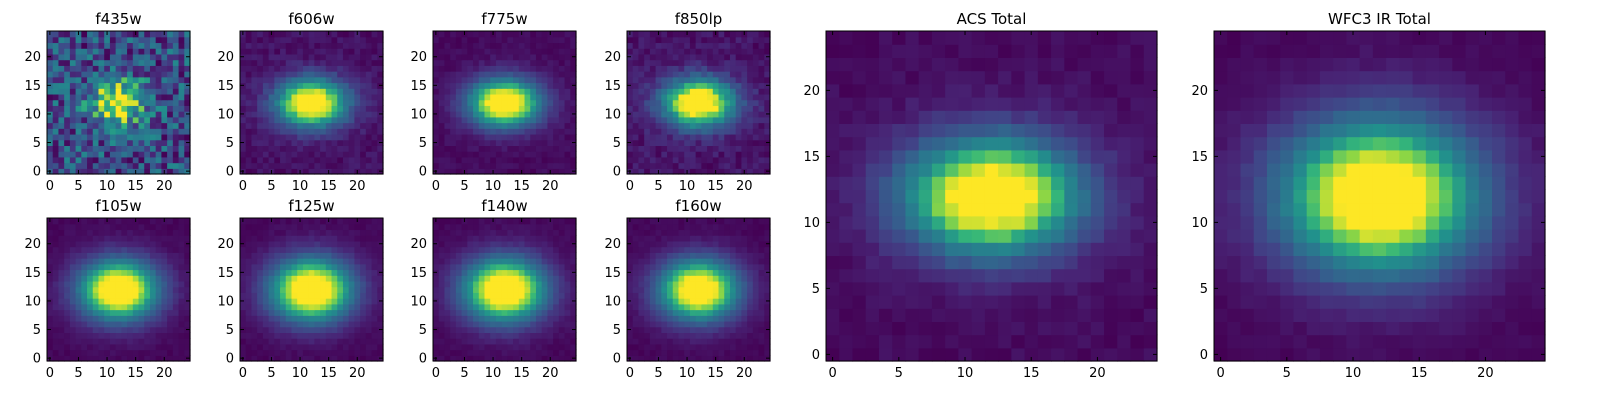  What do you see at coordinates (243, 186) in the screenshot?
I see `x-tick-label: 0` at bounding box center [243, 186].